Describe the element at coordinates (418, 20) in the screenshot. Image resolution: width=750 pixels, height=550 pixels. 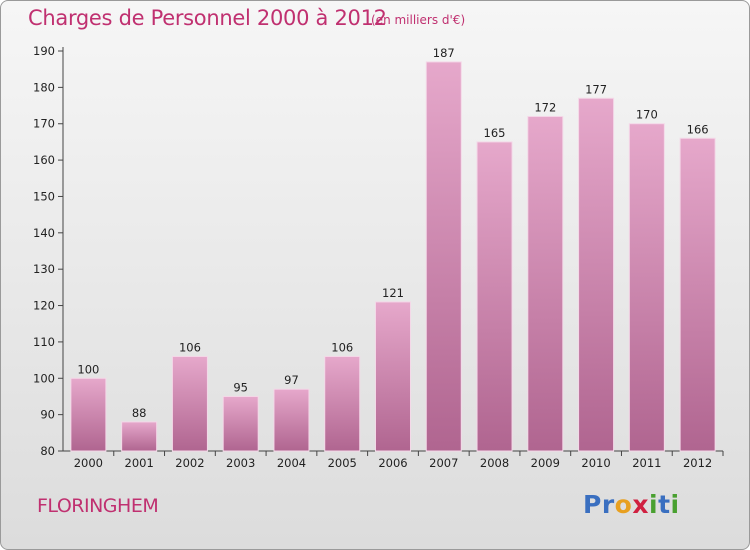
I see `chart-subtitle: (en milliers d'€)` at that location.